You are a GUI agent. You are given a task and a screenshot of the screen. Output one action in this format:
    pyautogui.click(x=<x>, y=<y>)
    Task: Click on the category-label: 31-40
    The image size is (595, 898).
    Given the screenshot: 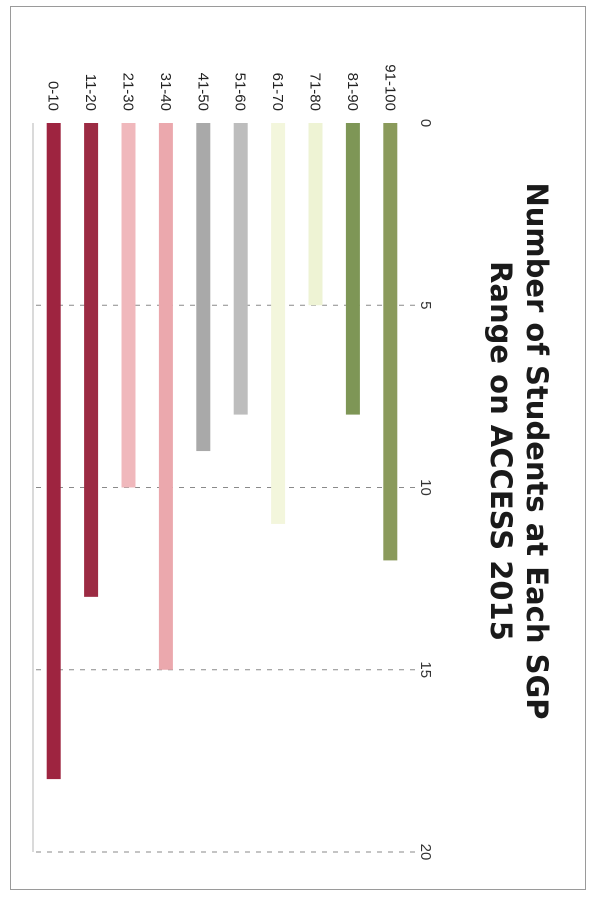 What is the action you would take?
    pyautogui.click(x=165, y=92)
    